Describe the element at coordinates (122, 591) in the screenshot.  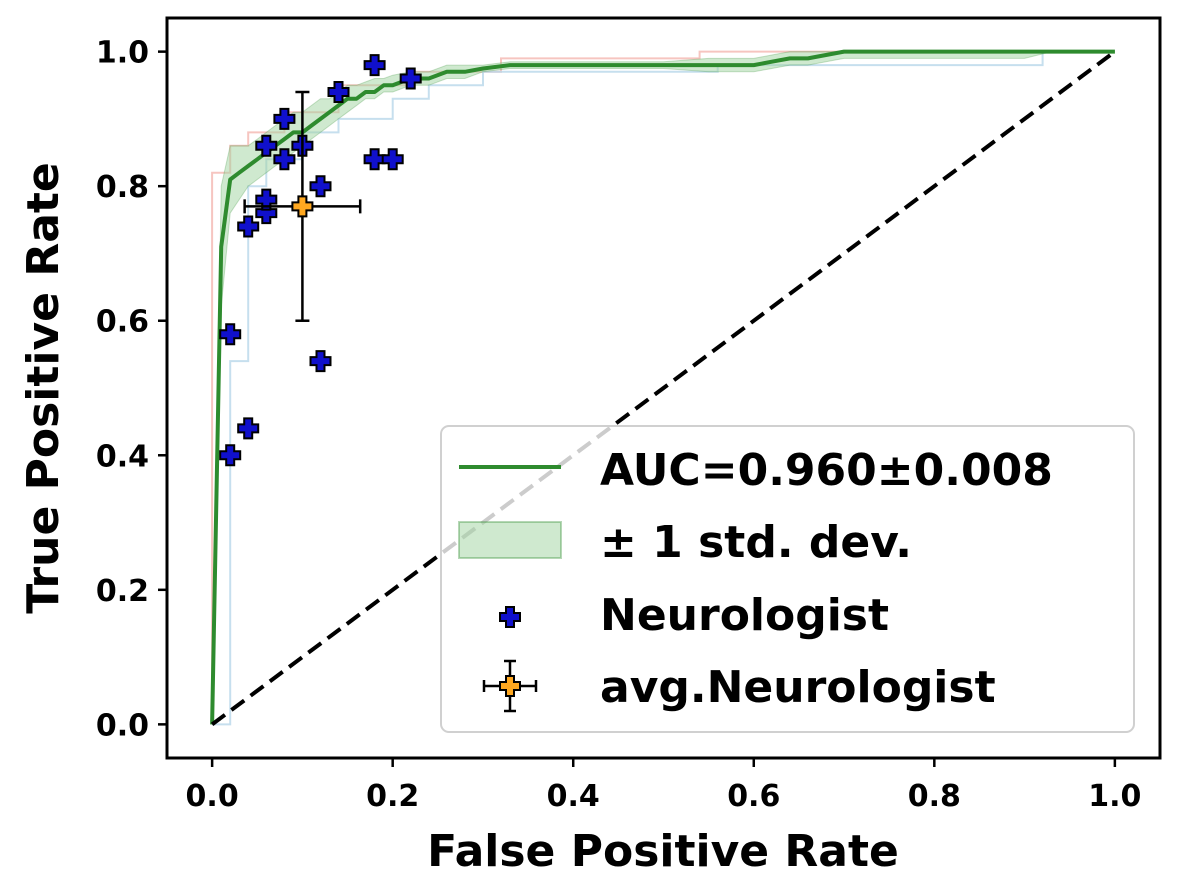
I see `y-tick-label: 0.2` at that location.